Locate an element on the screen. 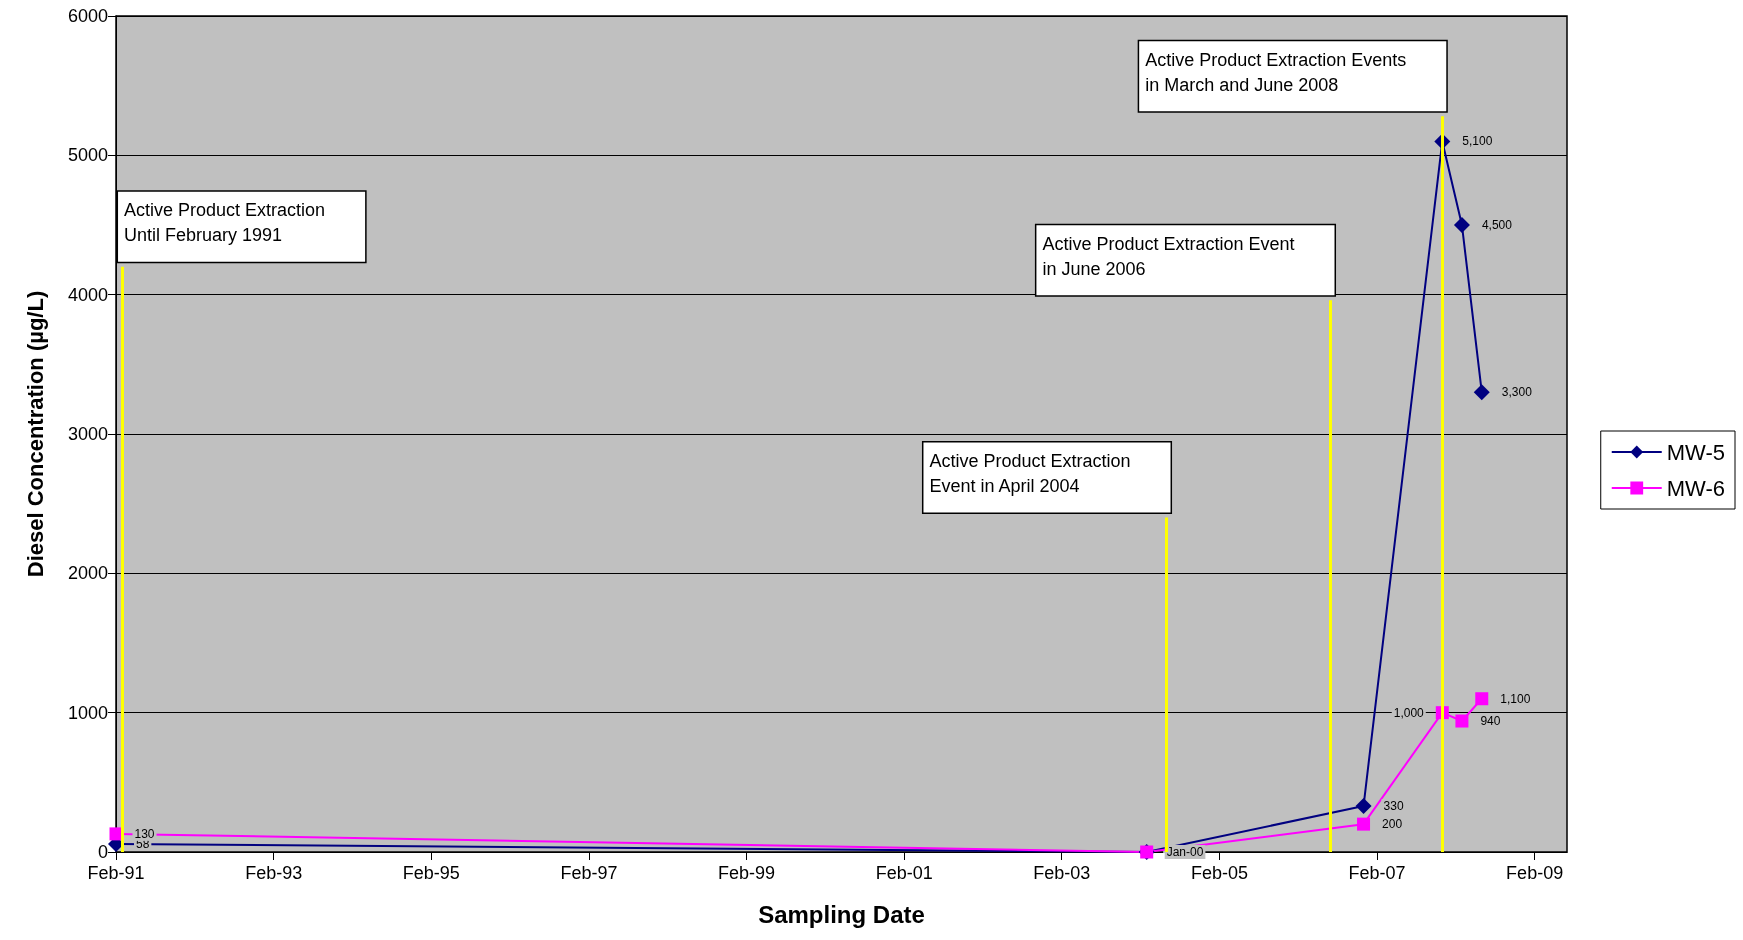 The width and height of the screenshot is (1743, 940). data-label: 1,000 is located at coordinates (1409, 712).